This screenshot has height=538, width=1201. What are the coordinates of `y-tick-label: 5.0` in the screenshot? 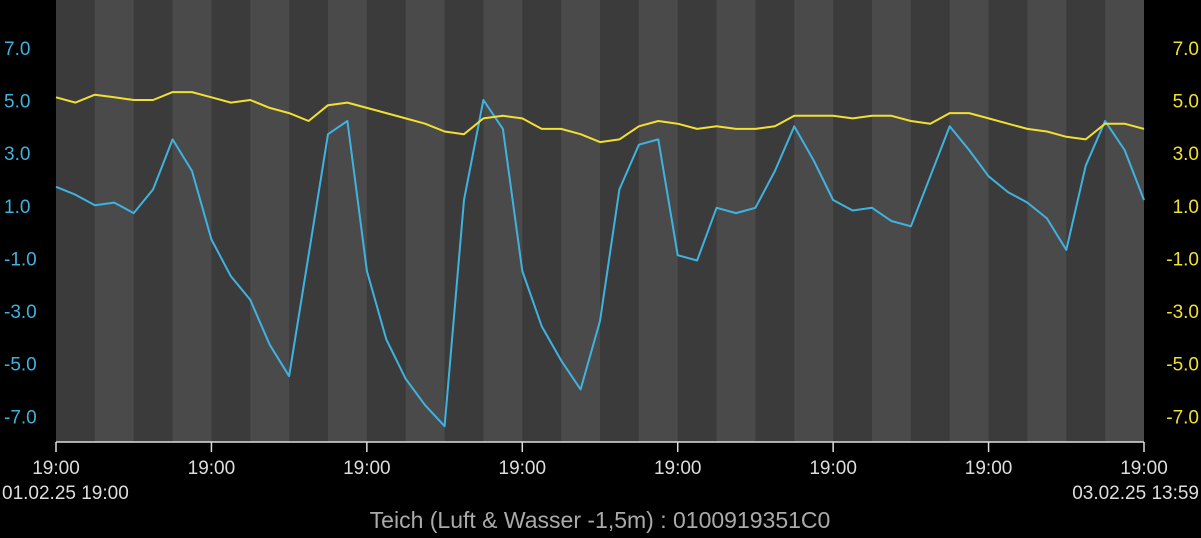 It's located at (17, 102).